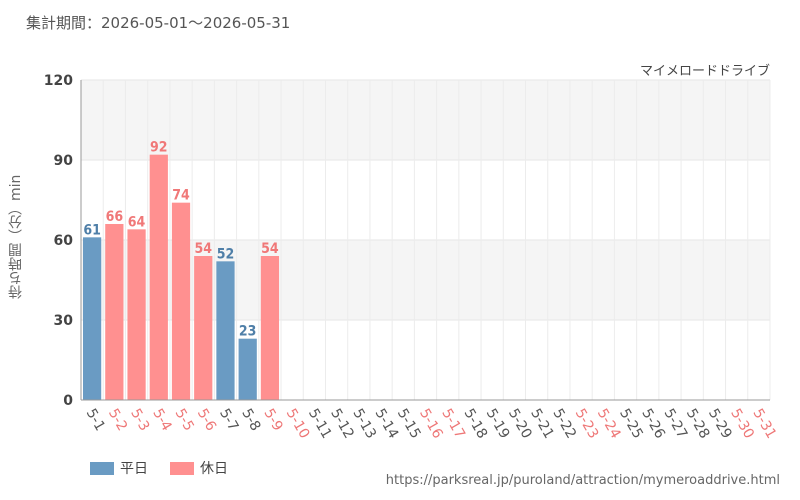 This screenshot has width=800, height=500. What do you see at coordinates (182, 468) in the screenshot?
I see `legend-swatch-holiday` at bounding box center [182, 468].